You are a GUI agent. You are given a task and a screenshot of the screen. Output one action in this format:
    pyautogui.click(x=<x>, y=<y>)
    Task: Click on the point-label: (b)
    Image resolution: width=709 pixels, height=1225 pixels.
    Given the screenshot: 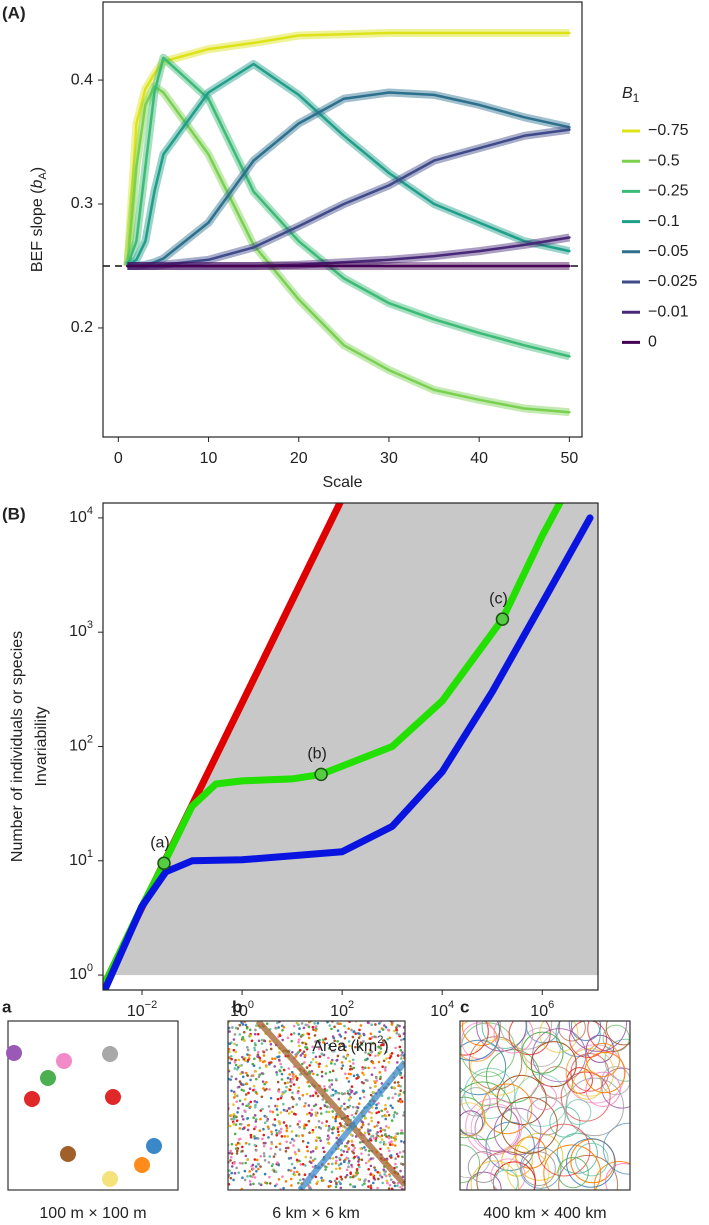 What is the action you would take?
    pyautogui.click(x=317, y=754)
    